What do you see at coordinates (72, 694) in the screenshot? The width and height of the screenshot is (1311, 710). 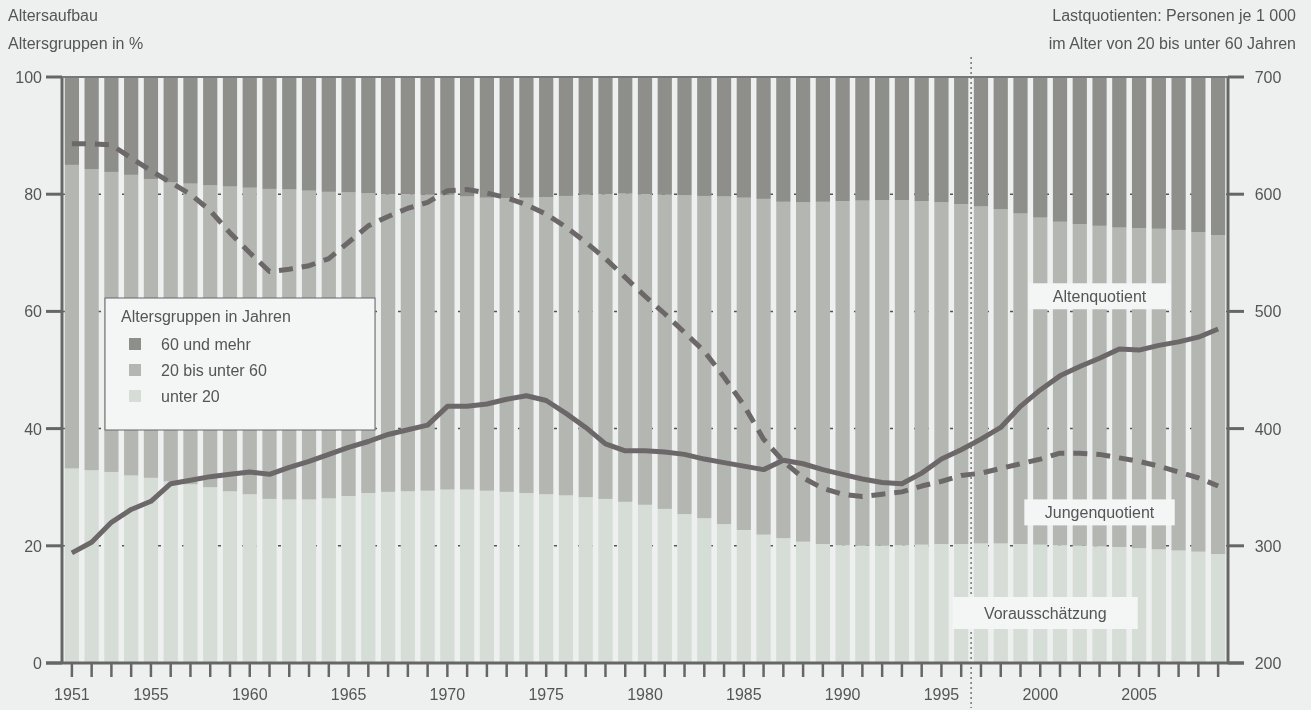 I see `x-tick-label: 1951` at bounding box center [72, 694].